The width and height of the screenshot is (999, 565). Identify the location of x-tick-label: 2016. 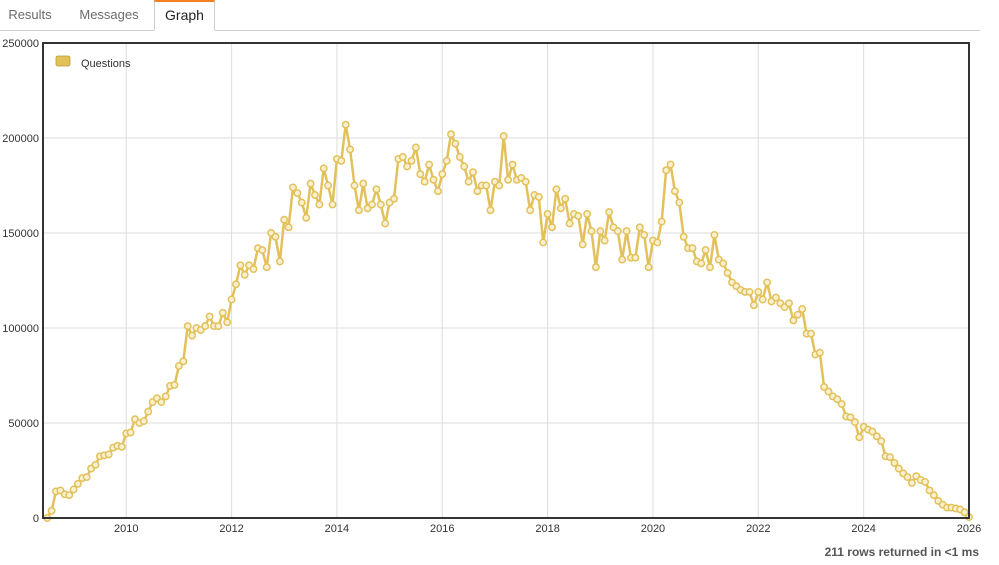
(442, 529).